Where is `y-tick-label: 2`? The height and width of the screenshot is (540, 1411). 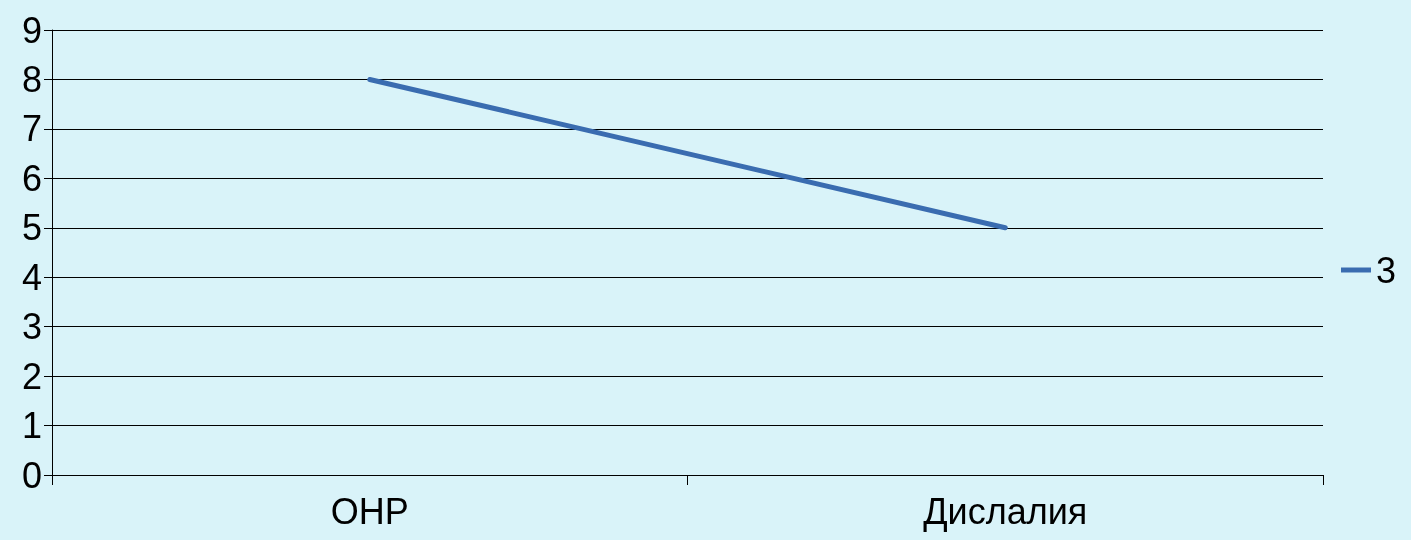 y-tick-label: 2 is located at coordinates (31, 376).